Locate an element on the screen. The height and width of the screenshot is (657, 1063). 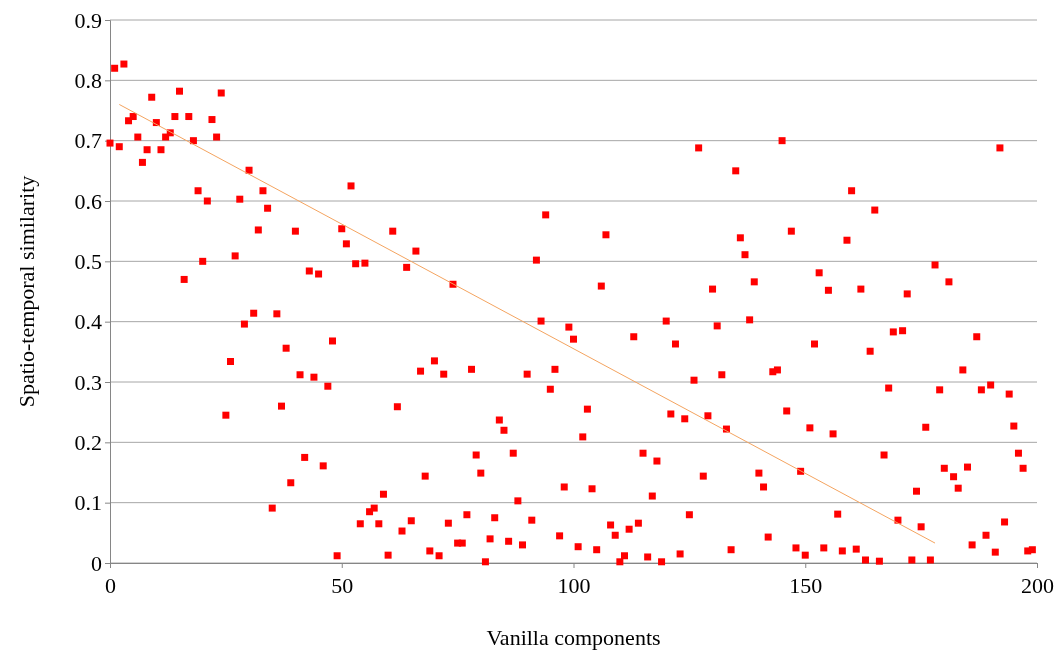
y-tick-label: 0.3 is located at coordinates (88, 382).